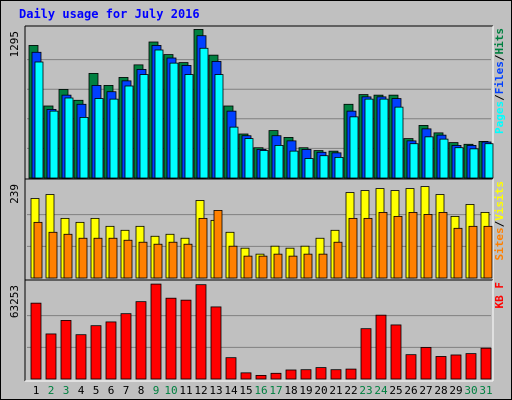 This screenshot has width=512, height=400. I want to click on x-tick-label: 5, so click(96, 390).